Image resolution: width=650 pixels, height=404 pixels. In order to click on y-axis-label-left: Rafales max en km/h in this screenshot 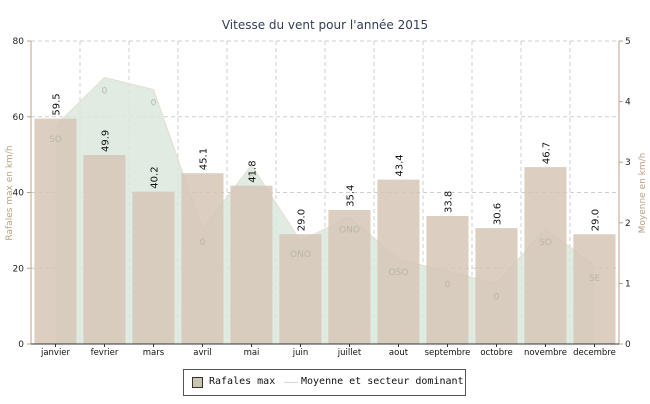, I will do `click(10, 192)`.